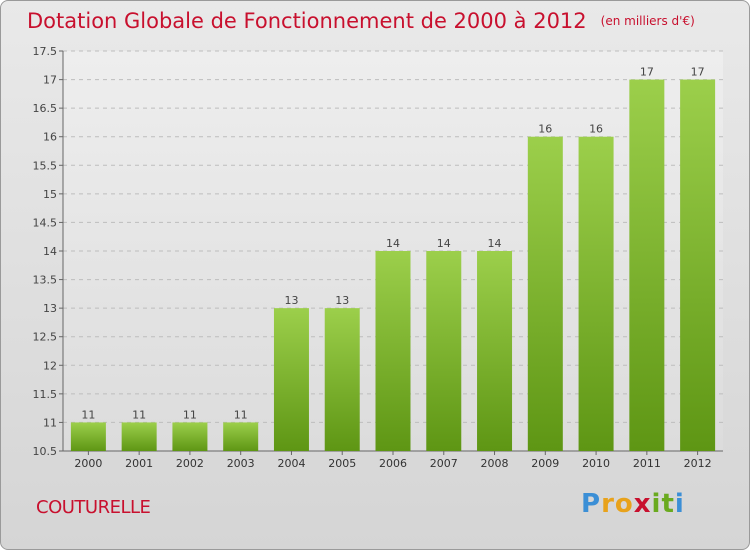 The height and width of the screenshot is (550, 750). I want to click on y-tick-label: 16.5, so click(45, 108).